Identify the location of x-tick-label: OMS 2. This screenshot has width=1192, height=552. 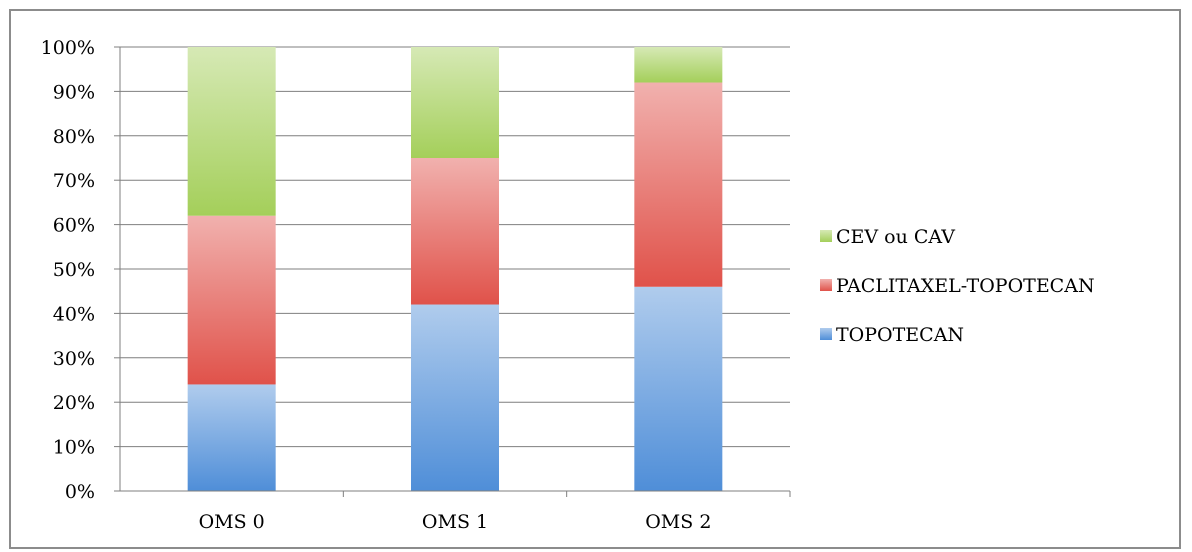
(678, 522).